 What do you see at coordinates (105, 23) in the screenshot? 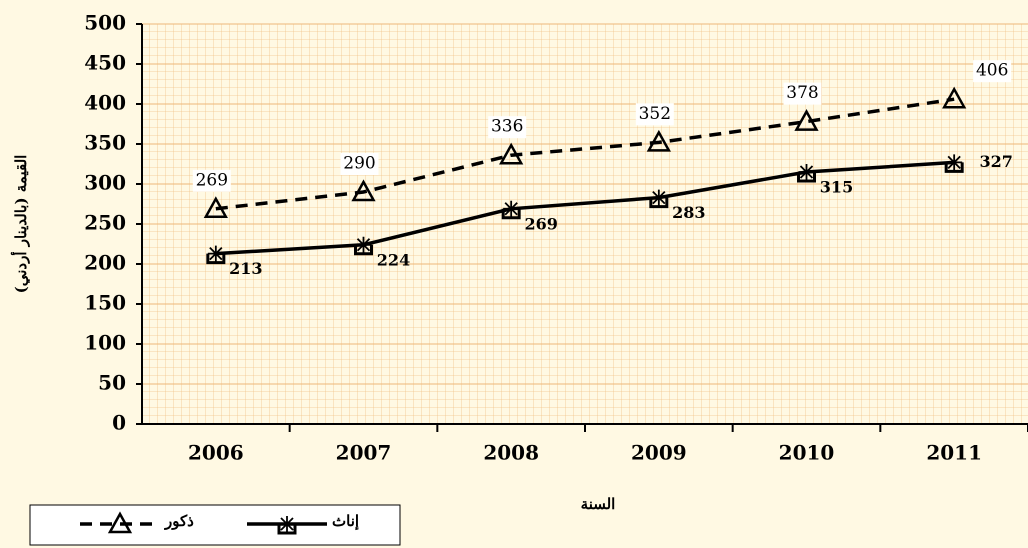
I see `y-tick-label: 500` at bounding box center [105, 23].